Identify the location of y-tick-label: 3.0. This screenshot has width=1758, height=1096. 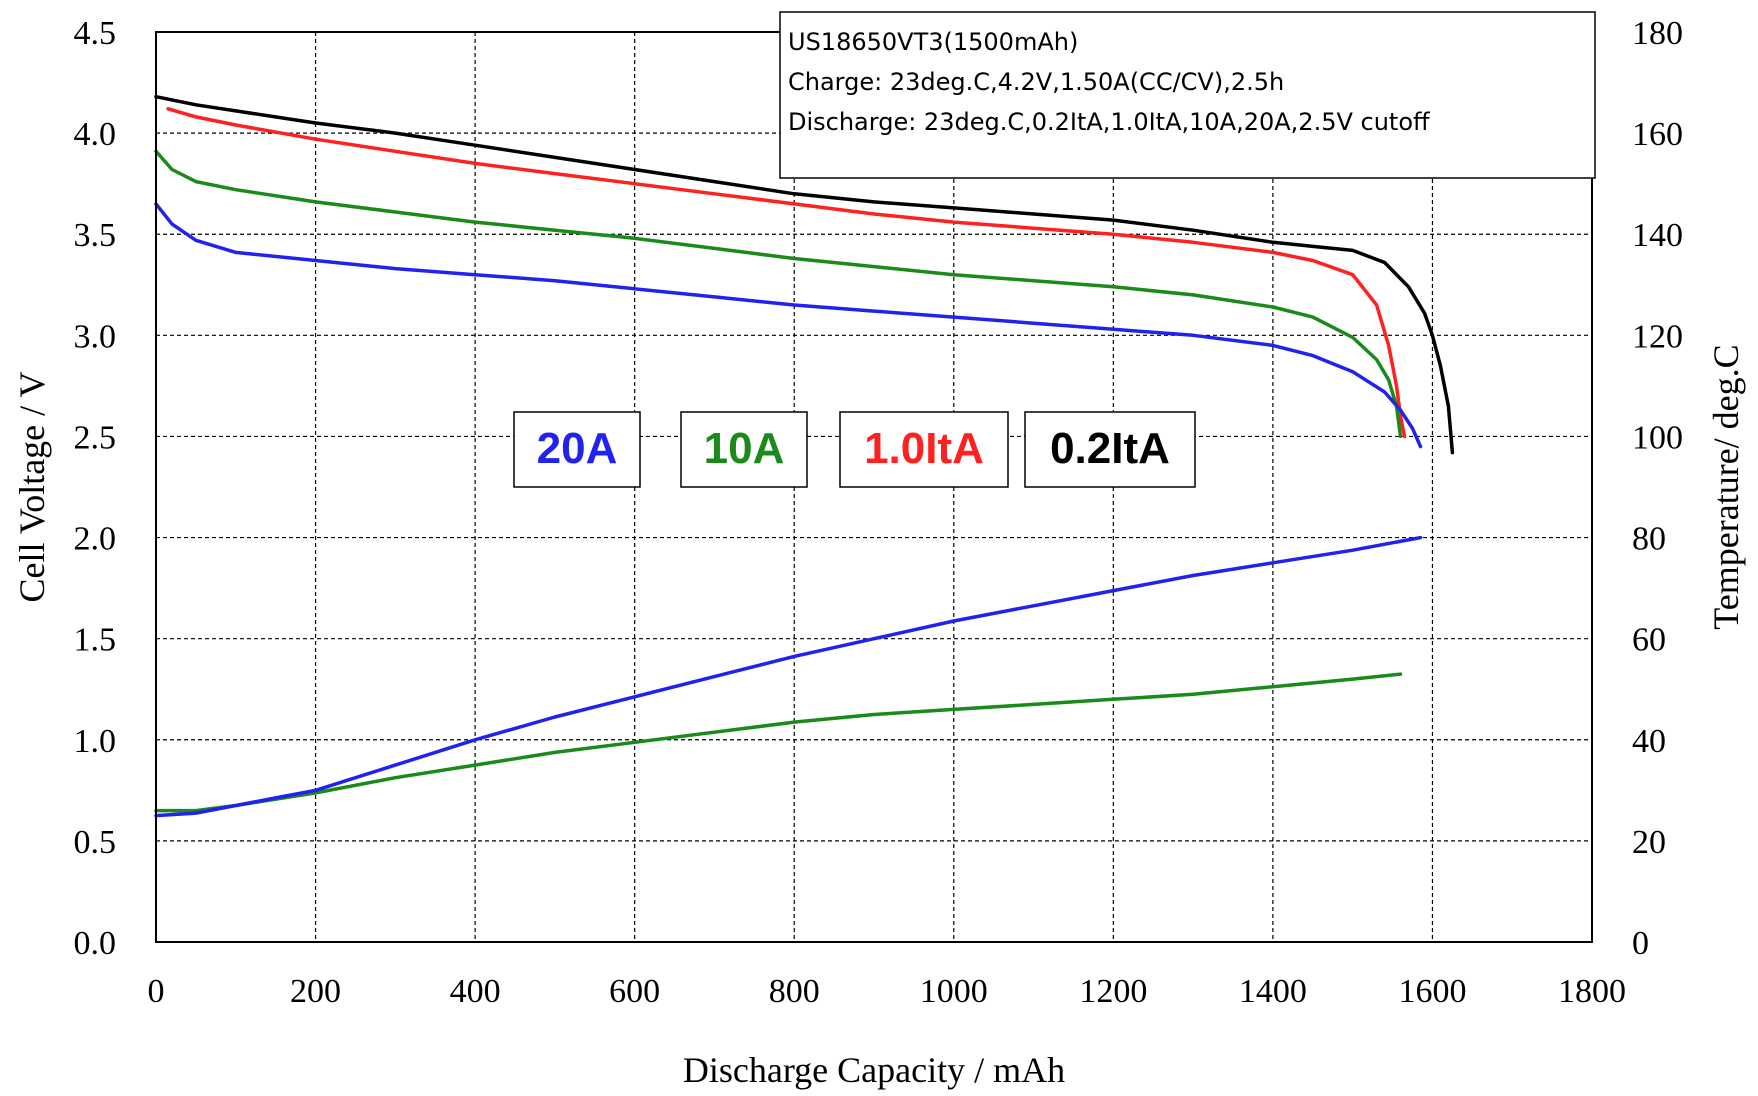
(95, 336).